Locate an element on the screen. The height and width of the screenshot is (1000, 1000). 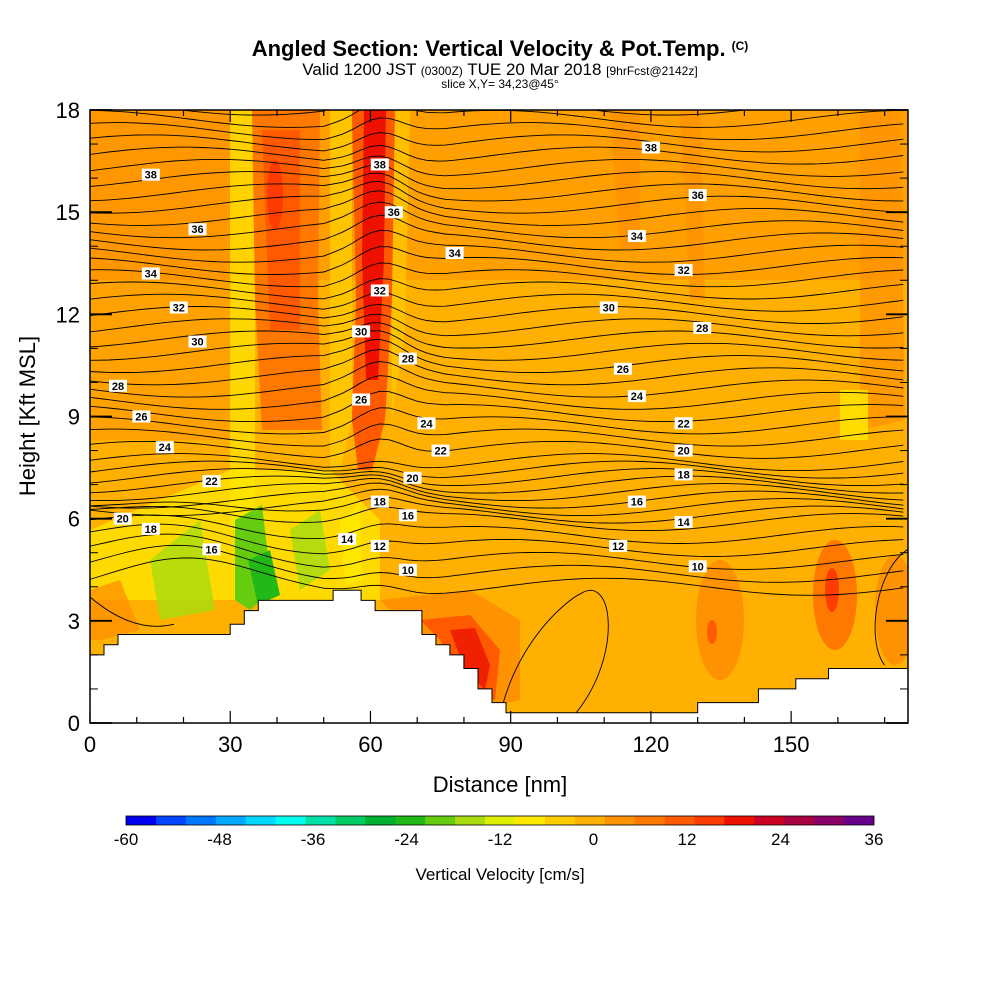
colorbar-tick-label: -48 is located at coordinates (219, 839).